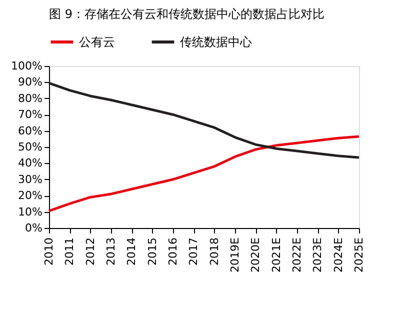 The height and width of the screenshot is (325, 412). Describe the element at coordinates (193, 252) in the screenshot. I see `x-tick-label: 2017` at that location.